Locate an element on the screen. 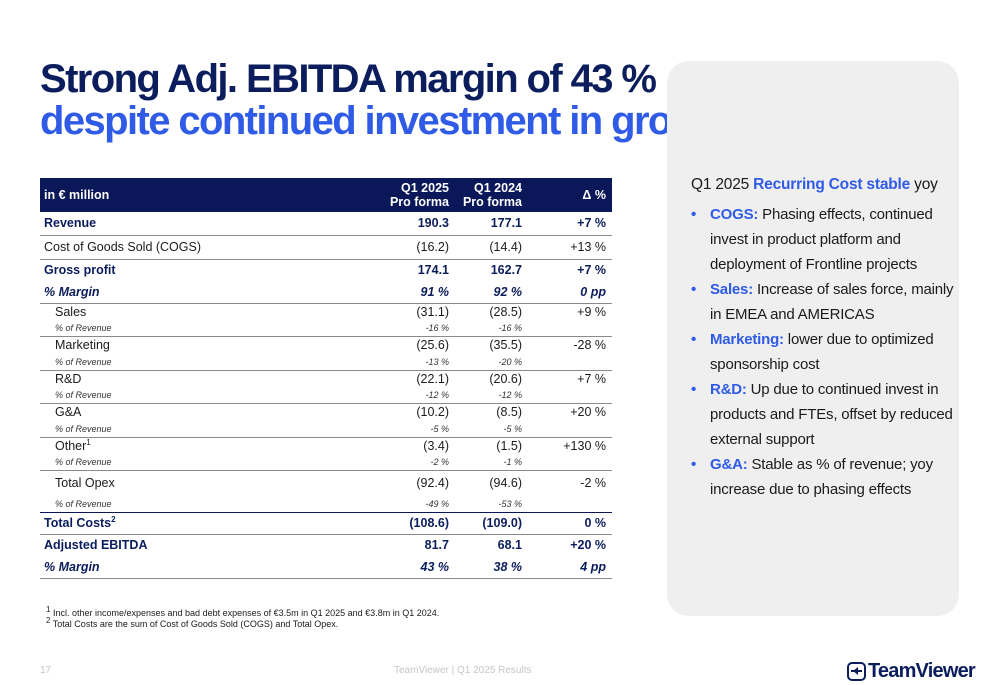 This screenshot has height=685, width=1000. cell-q1-2024: -16 % is located at coordinates (510, 328).